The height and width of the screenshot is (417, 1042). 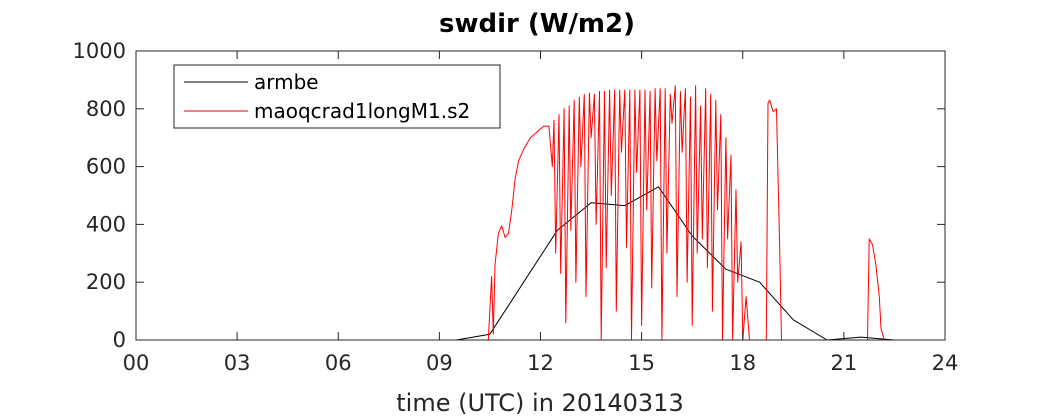 What do you see at coordinates (844, 363) in the screenshot?
I see `x-tick-label: 21` at bounding box center [844, 363].